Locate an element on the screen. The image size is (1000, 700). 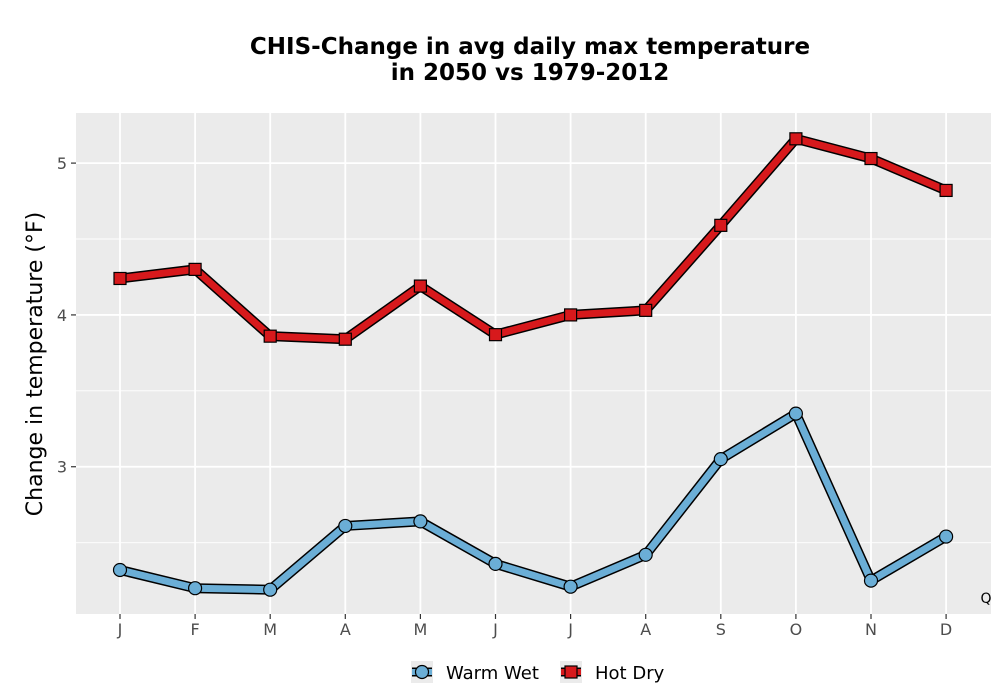
corner-annotation: Q is located at coordinates (985, 599).